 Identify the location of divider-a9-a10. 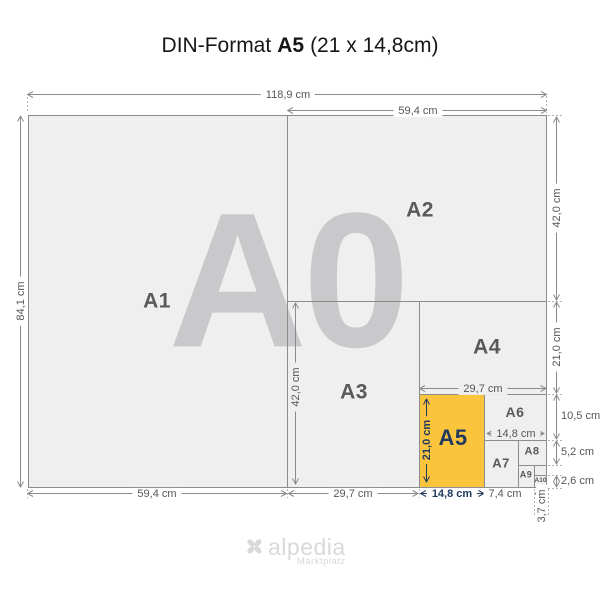
(534, 476).